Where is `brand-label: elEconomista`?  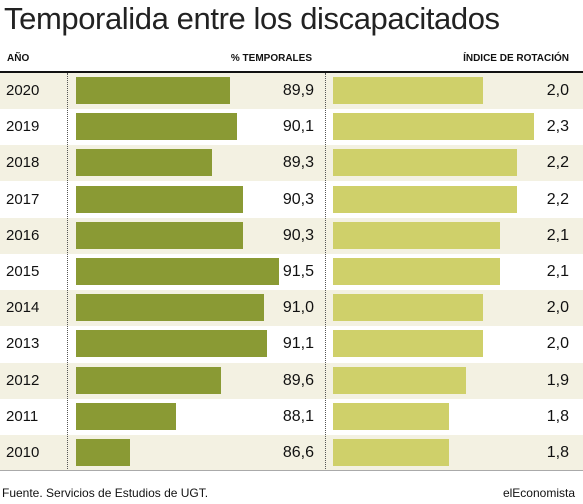
brand-label: elEconomista is located at coordinates (538, 493).